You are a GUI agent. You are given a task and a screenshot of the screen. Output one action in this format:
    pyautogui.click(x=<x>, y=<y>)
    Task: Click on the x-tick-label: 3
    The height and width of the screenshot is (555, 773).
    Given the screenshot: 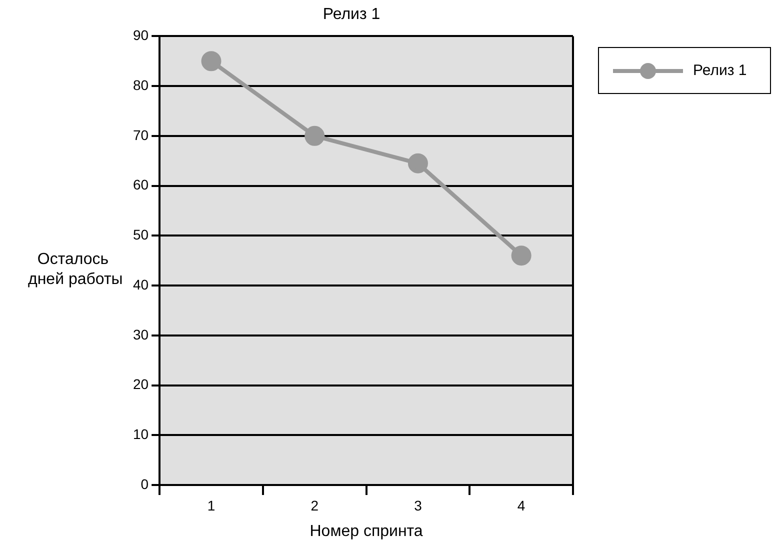 What is the action you would take?
    pyautogui.click(x=418, y=505)
    